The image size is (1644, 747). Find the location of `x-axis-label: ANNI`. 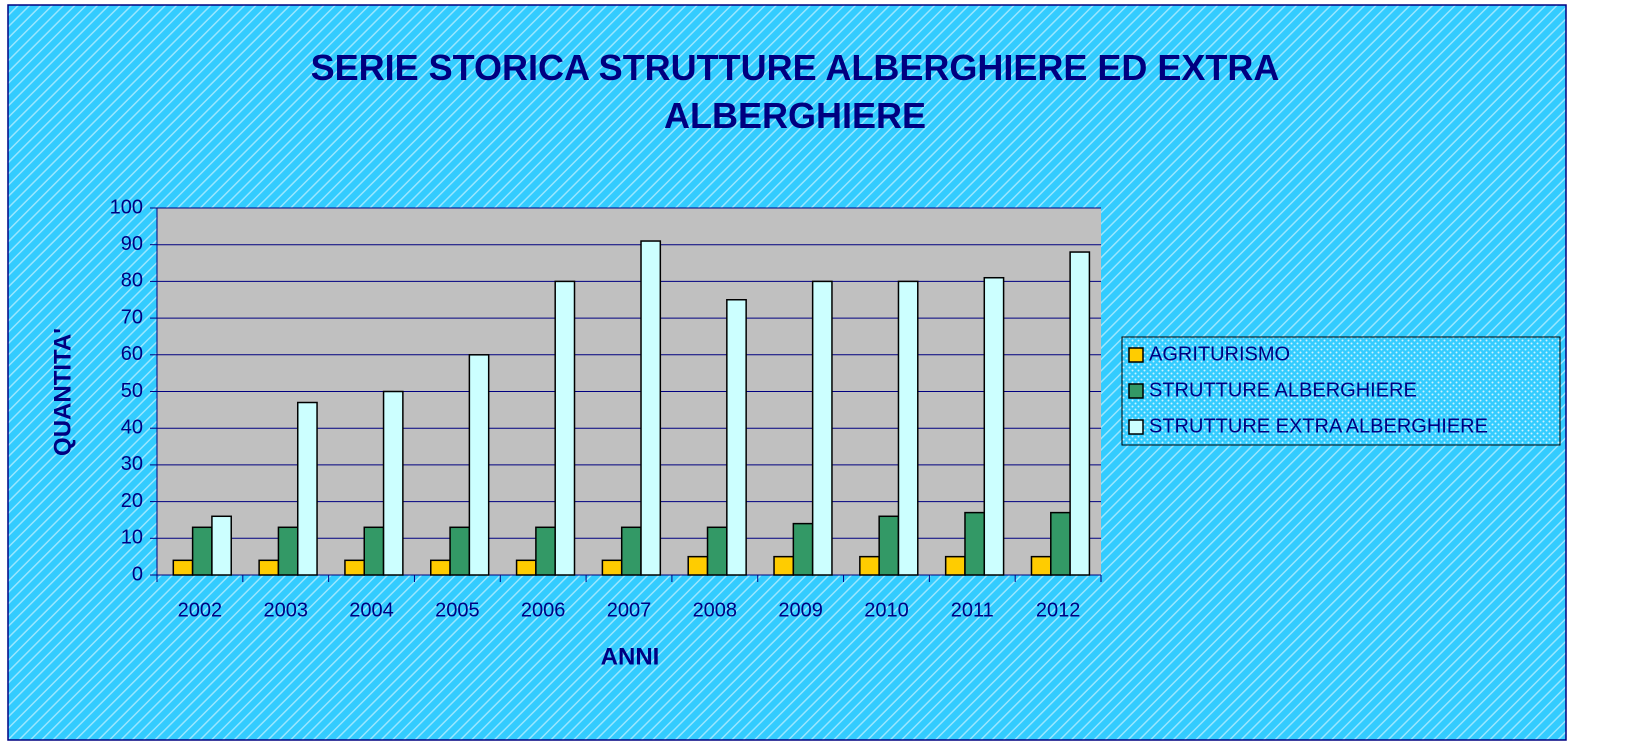

x-axis-label: ANNI is located at coordinates (630, 656).